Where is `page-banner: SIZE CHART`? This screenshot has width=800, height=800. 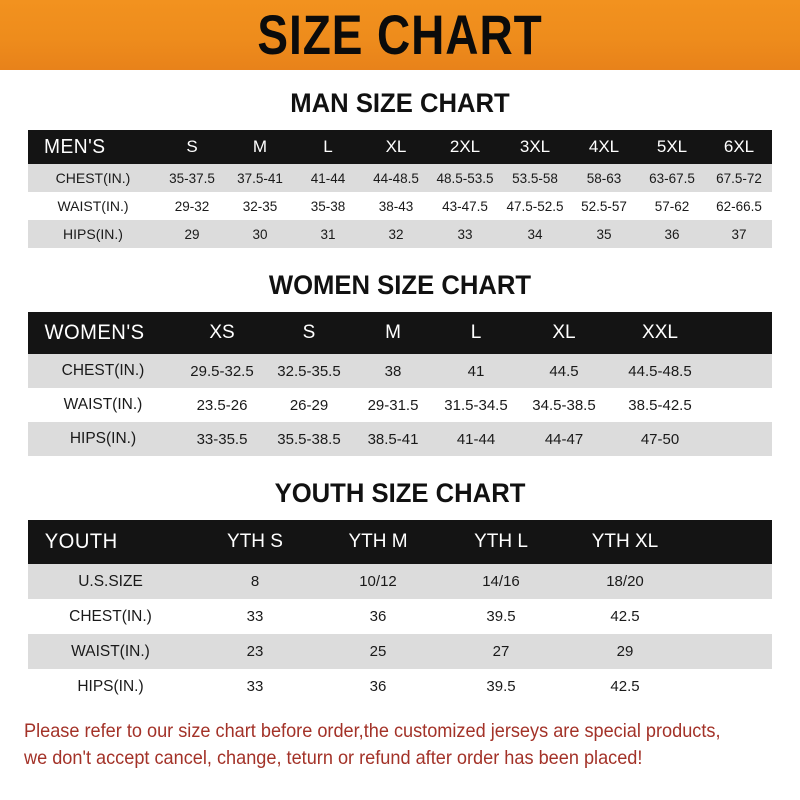
page-banner: SIZE CHART is located at coordinates (400, 35).